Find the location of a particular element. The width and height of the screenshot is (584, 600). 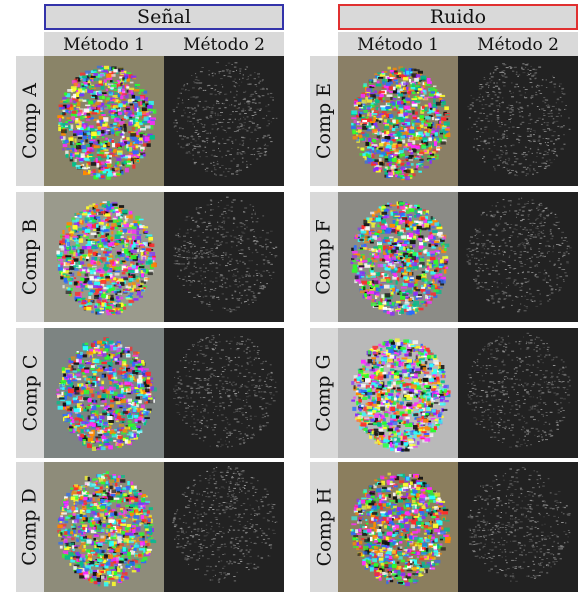

row-label: Comp C is located at coordinates (30, 393).